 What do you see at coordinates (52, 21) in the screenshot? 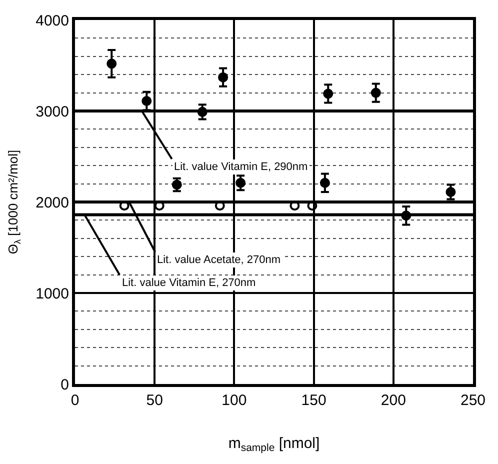
I see `y-tick-label: 4000` at bounding box center [52, 21].